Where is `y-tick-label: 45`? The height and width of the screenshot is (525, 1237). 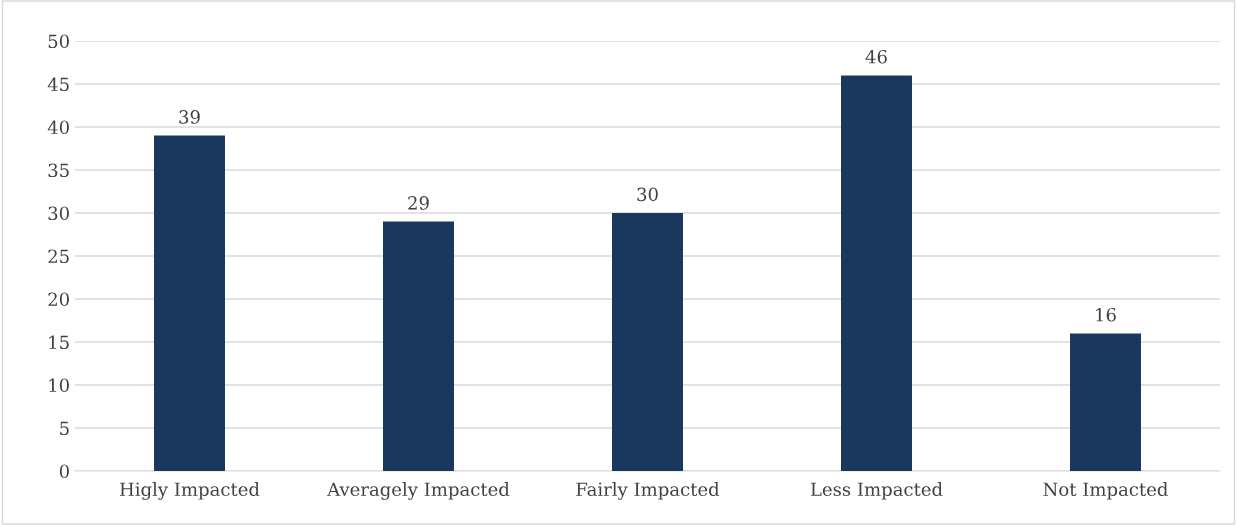
y-tick-label: 45 is located at coordinates (58, 84).